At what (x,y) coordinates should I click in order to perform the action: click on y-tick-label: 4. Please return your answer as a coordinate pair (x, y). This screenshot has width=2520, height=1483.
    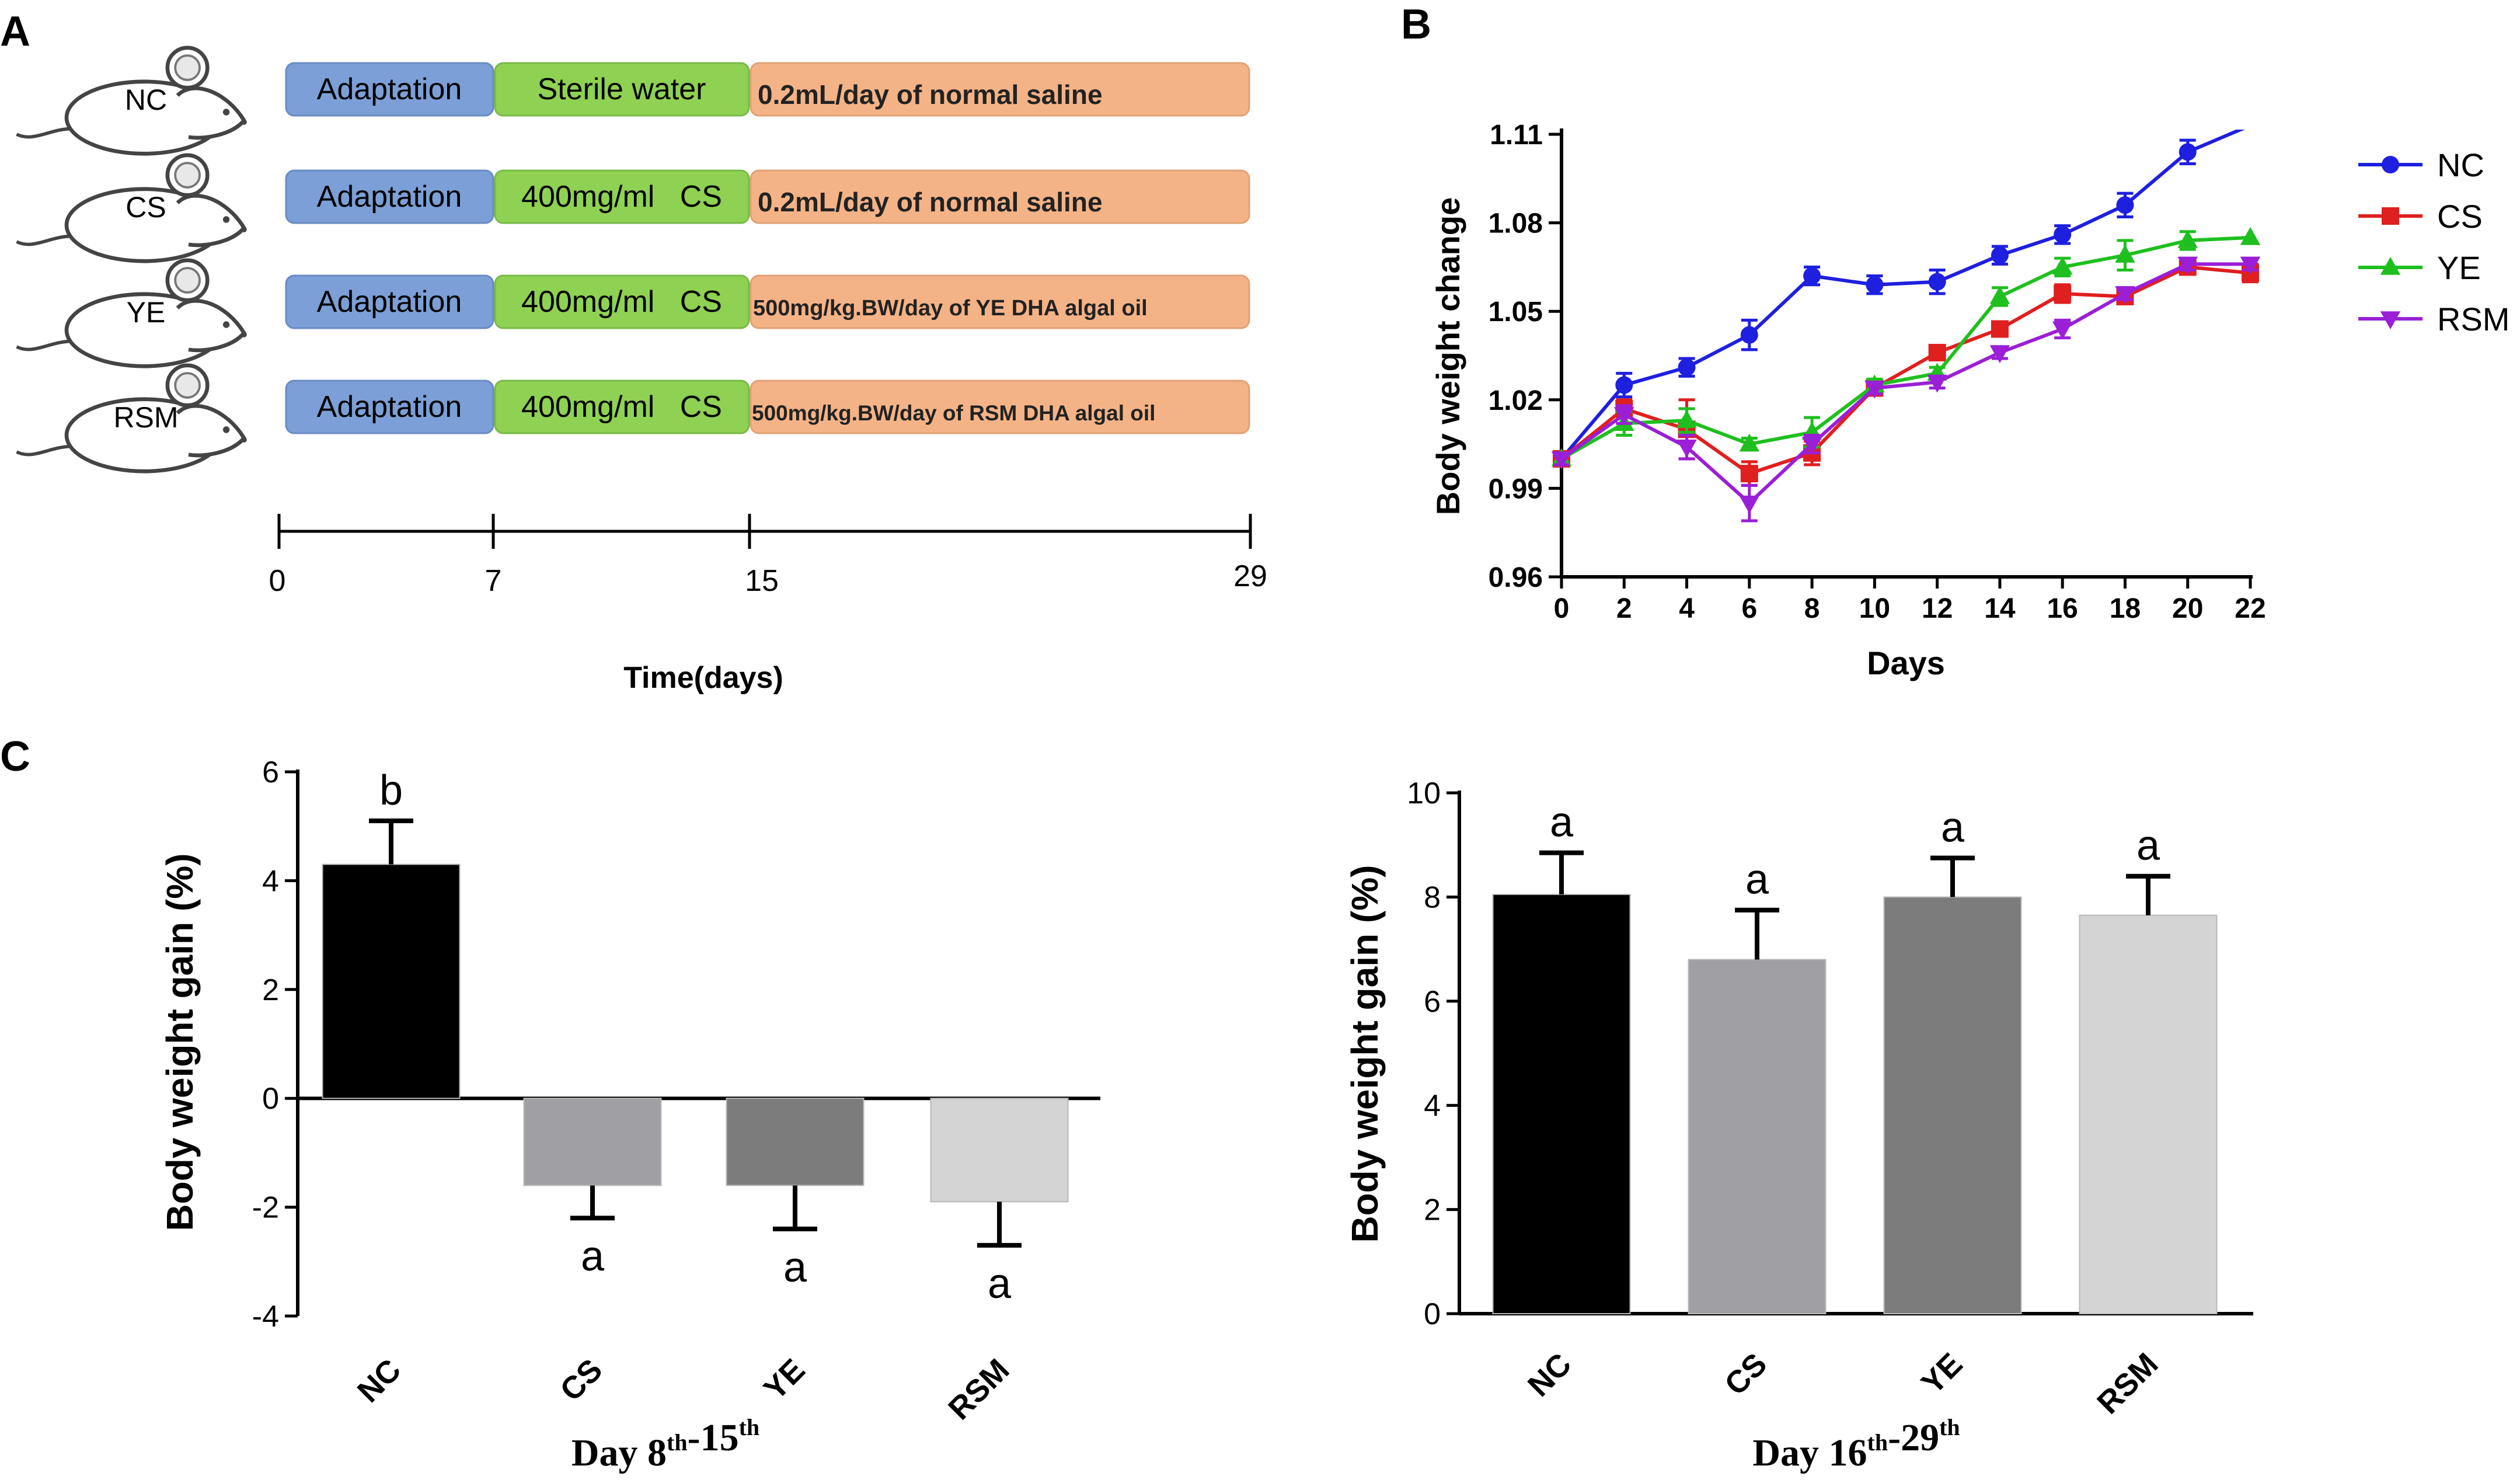
    Looking at the image, I should click on (270, 881).